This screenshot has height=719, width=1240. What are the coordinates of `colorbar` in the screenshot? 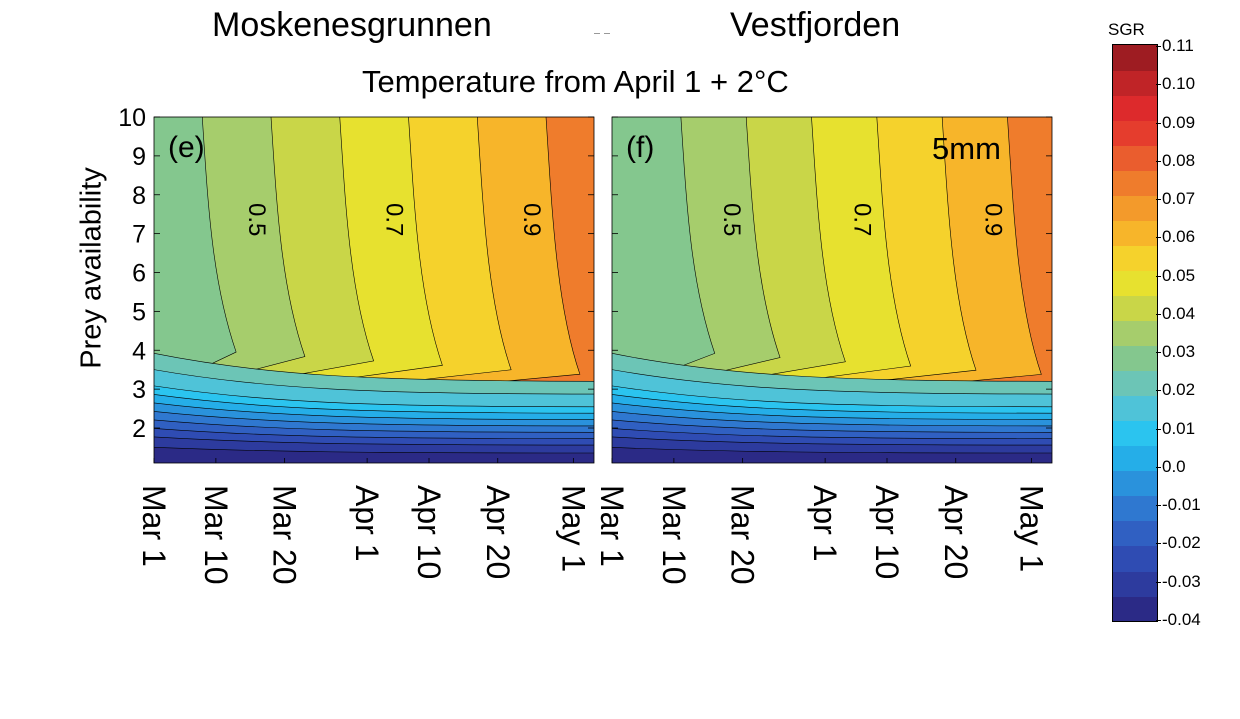 It's located at (1135, 333).